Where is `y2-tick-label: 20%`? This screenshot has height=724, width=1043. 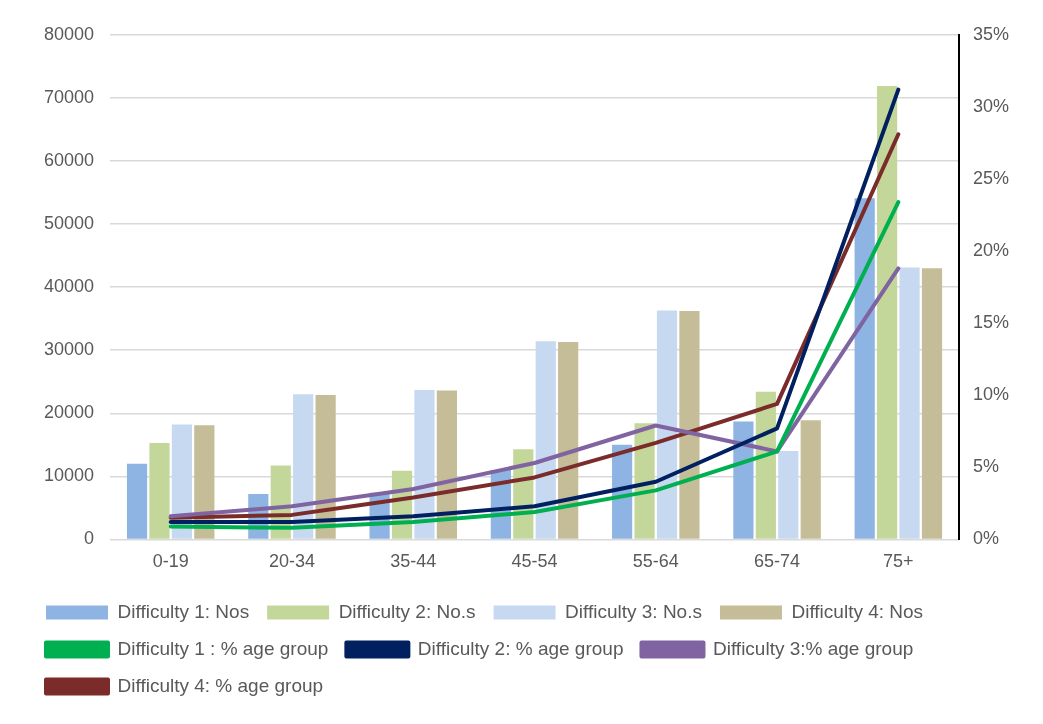
y2-tick-label: 20% is located at coordinates (990, 250).